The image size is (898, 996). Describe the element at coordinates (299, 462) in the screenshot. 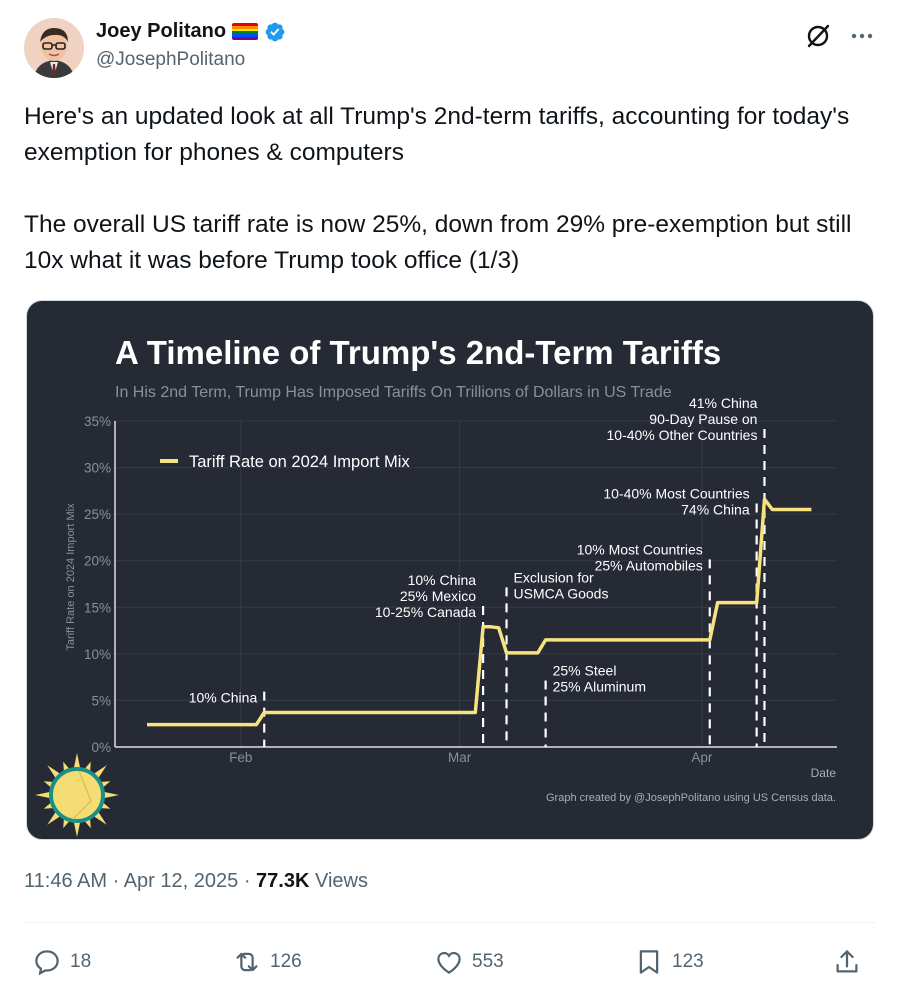

I see `legend-label: Tariff Rate on 2024 Import Mix` at that location.